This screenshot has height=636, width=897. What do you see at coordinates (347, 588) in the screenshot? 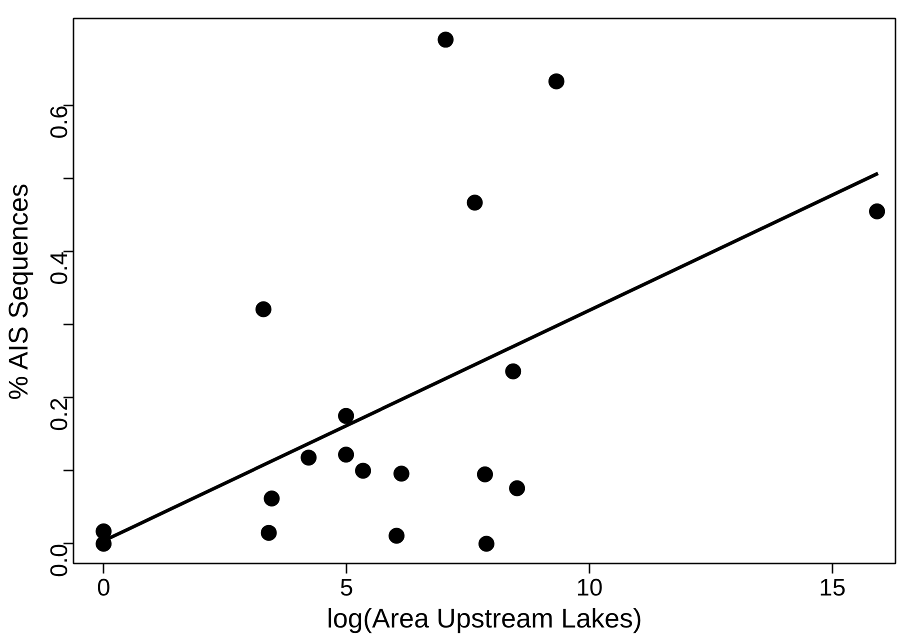
I see `x-tick-label: 5` at bounding box center [347, 588].